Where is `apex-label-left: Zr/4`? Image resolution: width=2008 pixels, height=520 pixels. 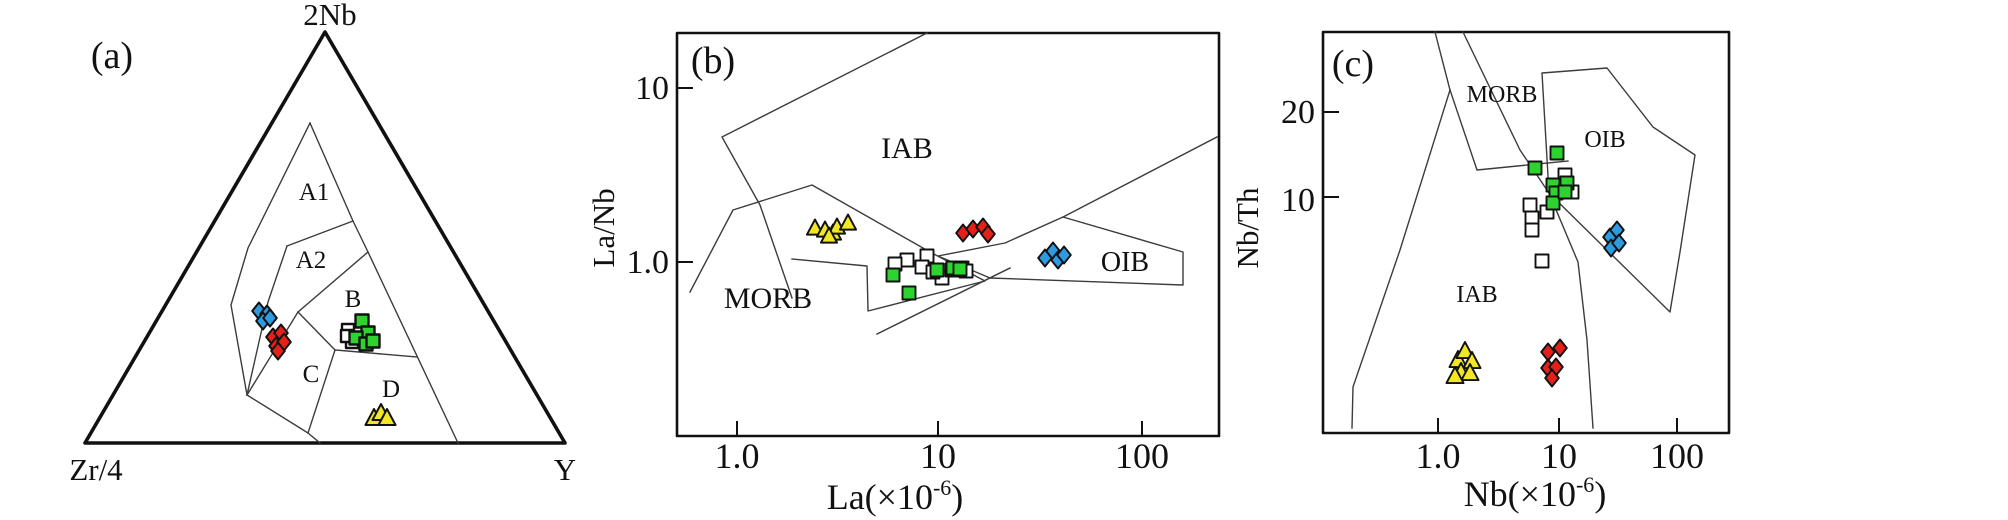
apex-label-left: Zr/4 is located at coordinates (96, 469).